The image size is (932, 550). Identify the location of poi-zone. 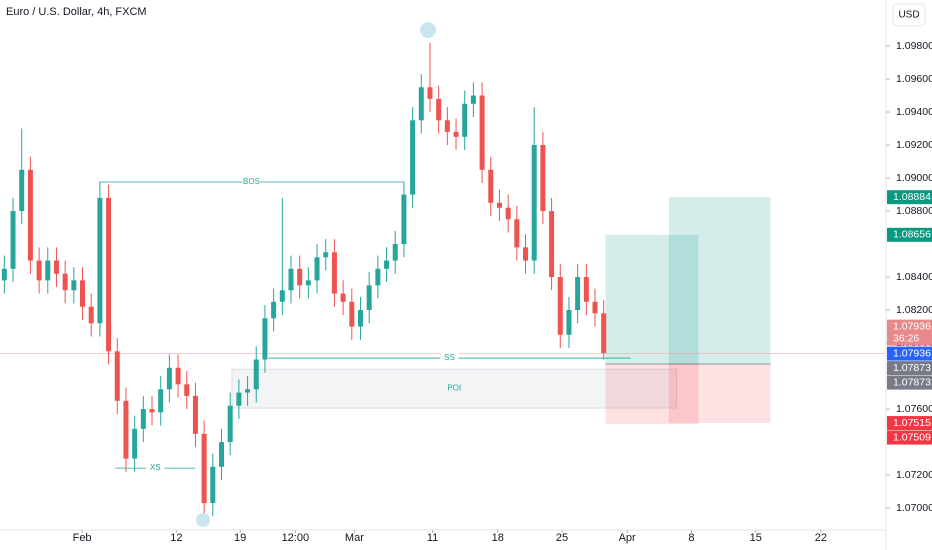
(454, 388).